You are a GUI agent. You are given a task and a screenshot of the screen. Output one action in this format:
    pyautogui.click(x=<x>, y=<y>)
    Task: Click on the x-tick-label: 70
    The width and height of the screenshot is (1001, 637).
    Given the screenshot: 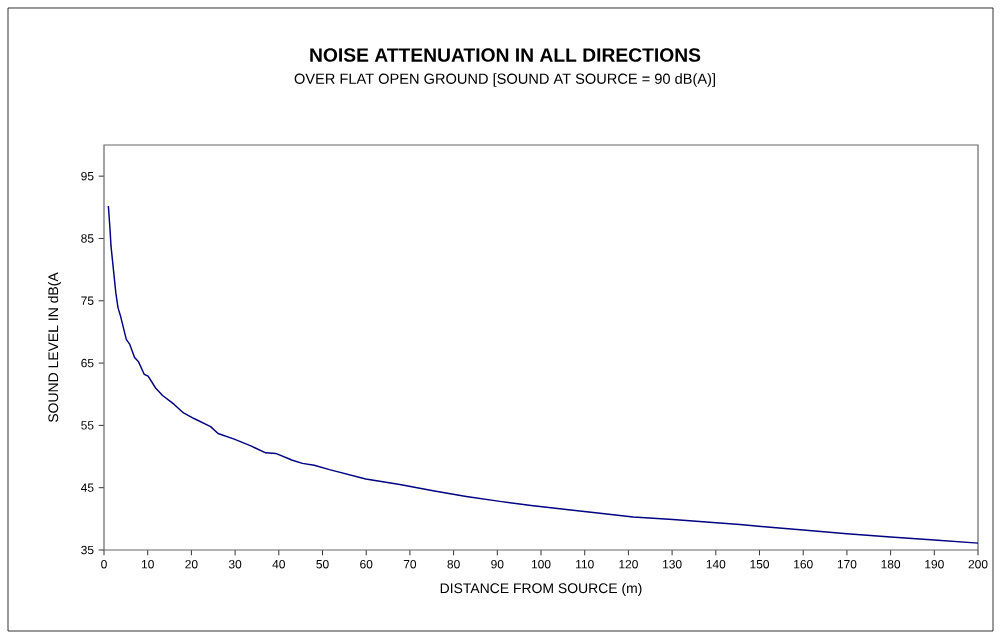 What is the action you would take?
    pyautogui.click(x=410, y=564)
    